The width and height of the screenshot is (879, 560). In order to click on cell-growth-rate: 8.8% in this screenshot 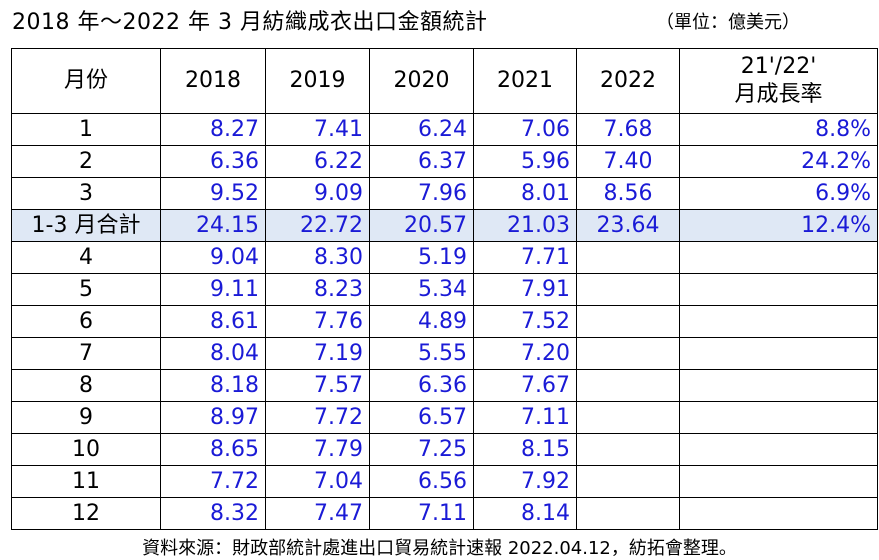, I will do `click(778, 129)`.